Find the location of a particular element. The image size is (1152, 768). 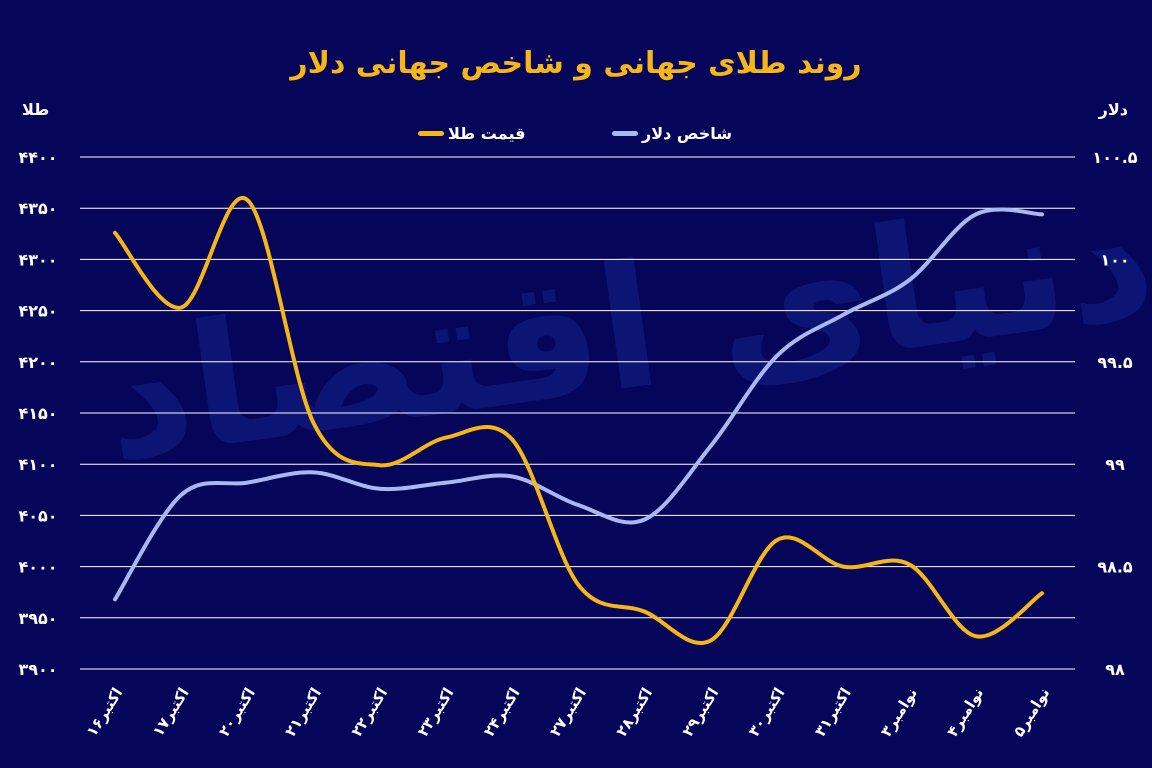

x-tick-label: ۲۸اکتبر is located at coordinates (634, 712).